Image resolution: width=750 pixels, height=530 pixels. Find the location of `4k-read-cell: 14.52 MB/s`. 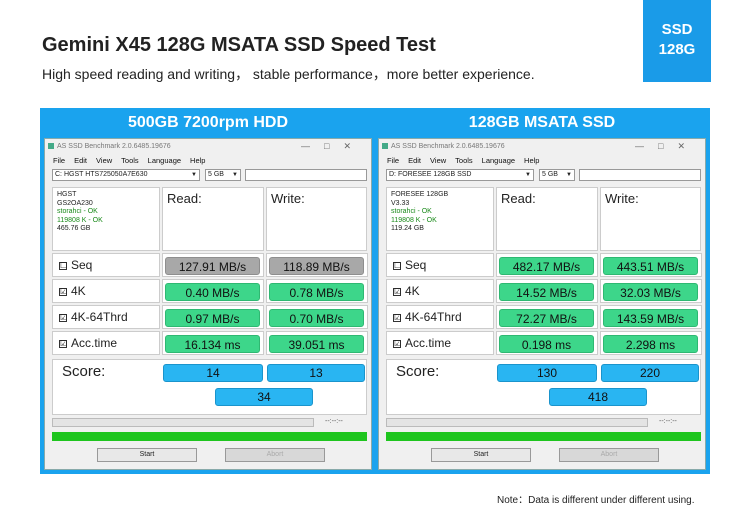

4k-read-cell: 14.52 MB/s is located at coordinates (547, 291).